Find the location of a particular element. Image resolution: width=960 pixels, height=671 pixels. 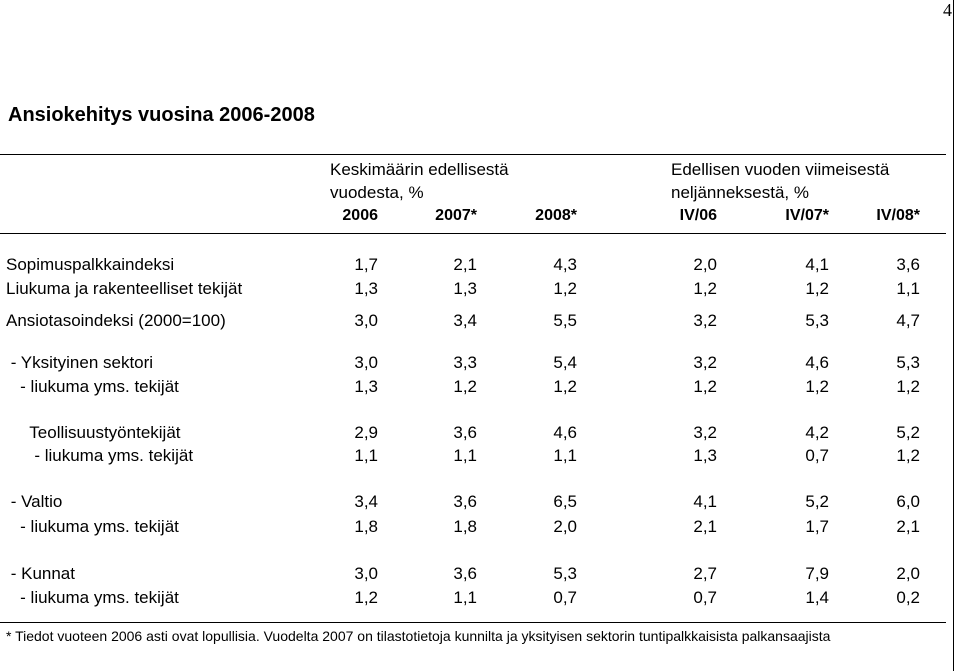

header-top-rule is located at coordinates (473, 154).